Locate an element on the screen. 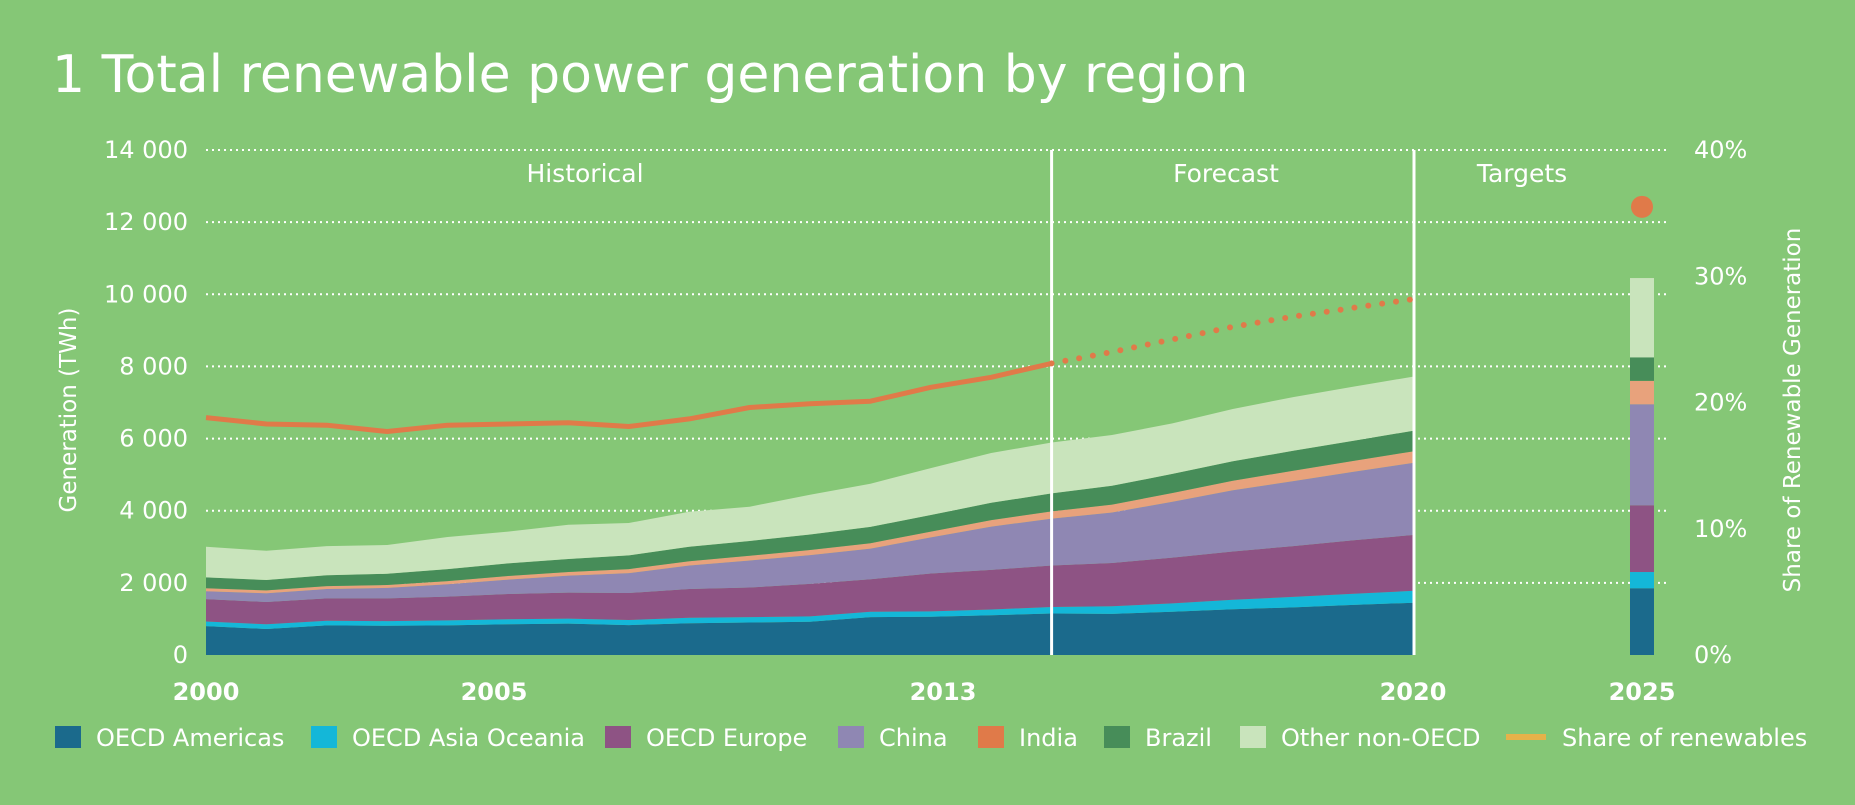  y-tick-label-right: 0% is located at coordinates (1713, 655).